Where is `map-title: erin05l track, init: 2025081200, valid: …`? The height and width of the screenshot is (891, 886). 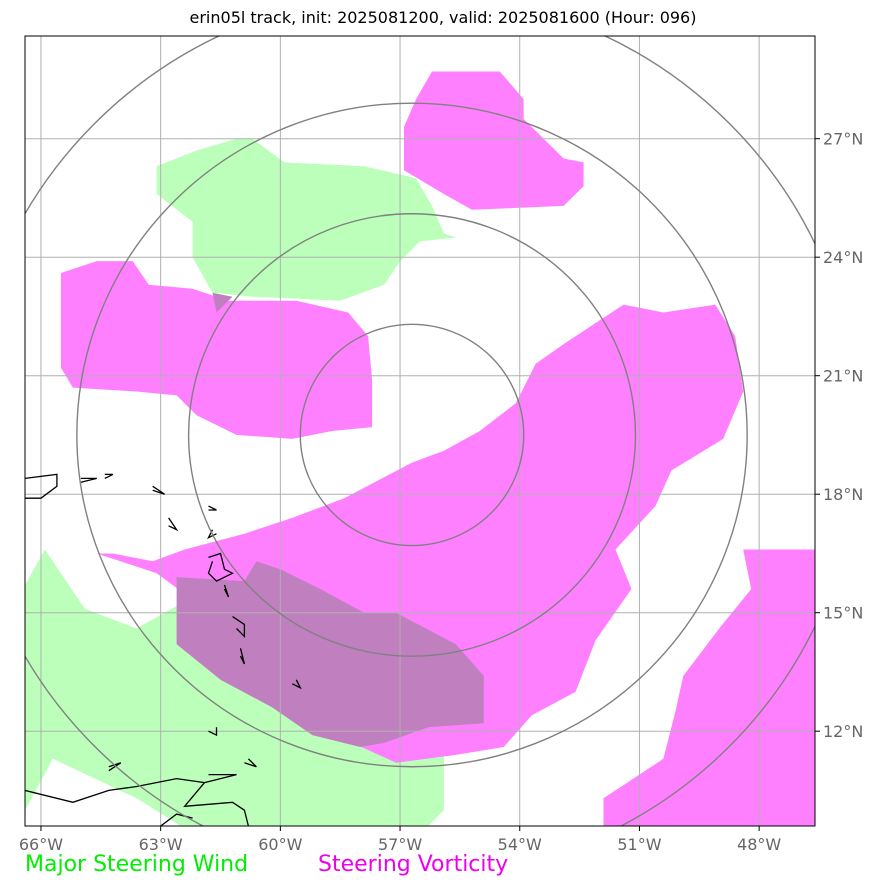 map-title: erin05l track, init: 2025081200, valid: … is located at coordinates (443, 17).